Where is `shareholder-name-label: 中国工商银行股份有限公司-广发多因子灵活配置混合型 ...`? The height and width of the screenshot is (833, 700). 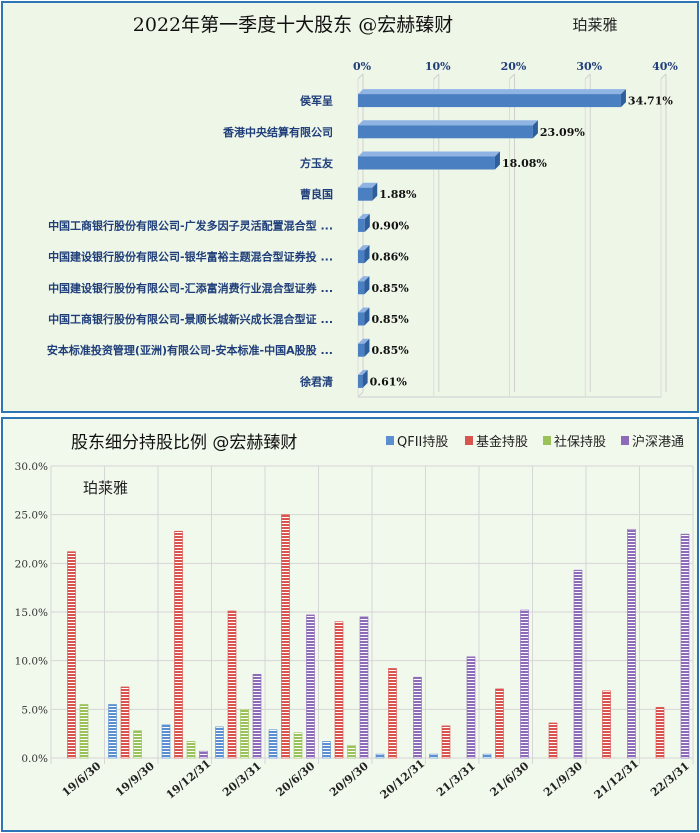 shareholder-name-label: 中国工商银行股份有限公司-广发多因子灵活配置混合型 ... is located at coordinates (190, 225).